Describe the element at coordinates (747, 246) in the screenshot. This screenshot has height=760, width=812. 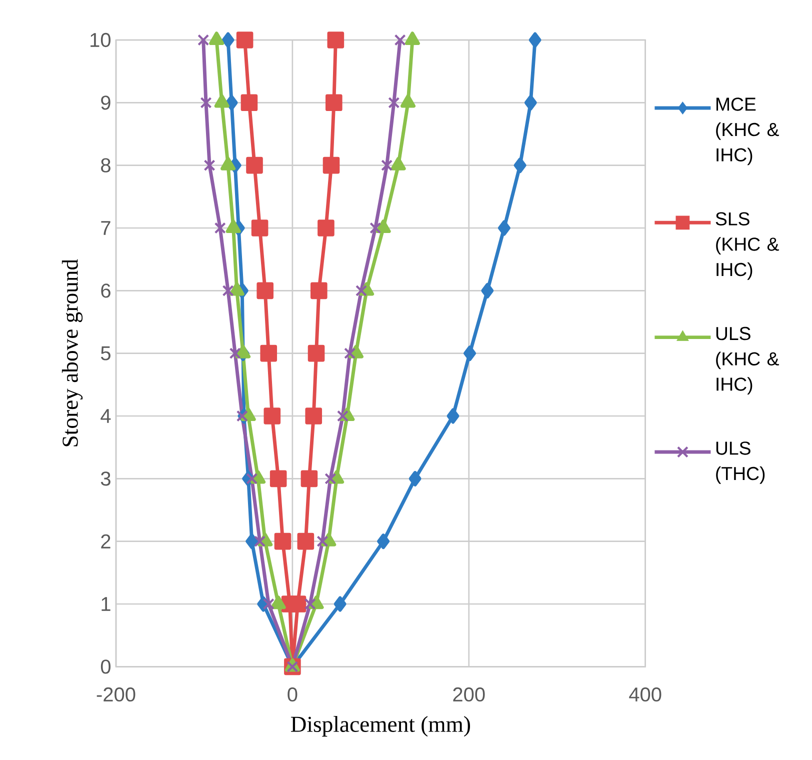
I see `legend-label: SLS (KHC & IHC)` at that location.